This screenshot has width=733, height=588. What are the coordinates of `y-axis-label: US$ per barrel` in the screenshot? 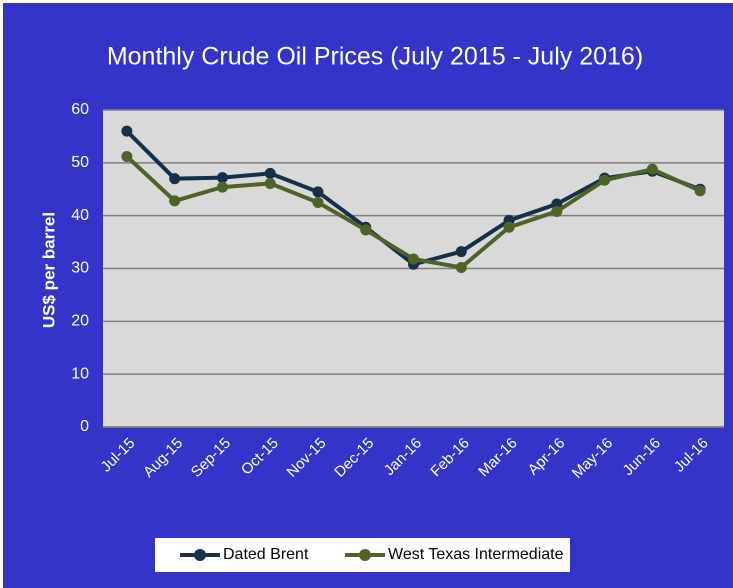 It's located at (48, 270).